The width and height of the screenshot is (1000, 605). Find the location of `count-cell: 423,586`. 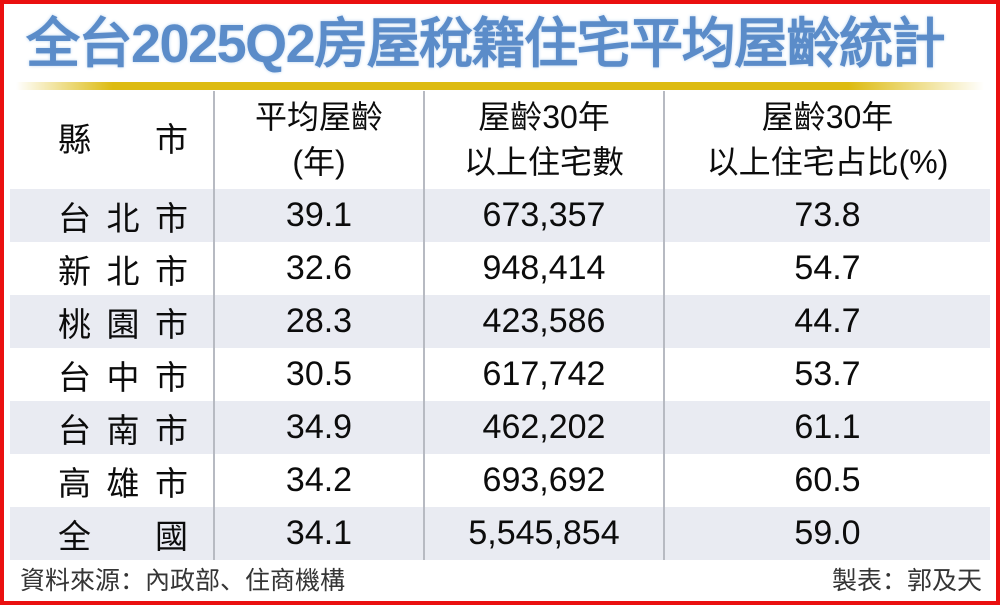

count-cell: 423,586 is located at coordinates (545, 321).